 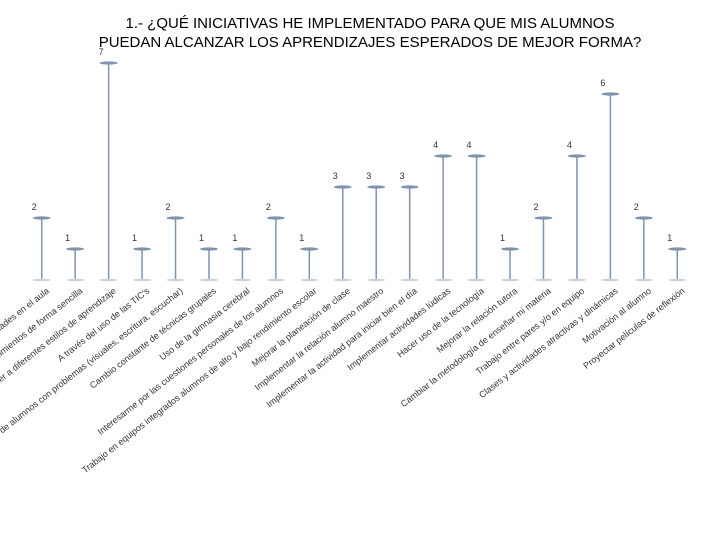 What do you see at coordinates (602, 83) in the screenshot?
I see `value-label: 6` at bounding box center [602, 83].